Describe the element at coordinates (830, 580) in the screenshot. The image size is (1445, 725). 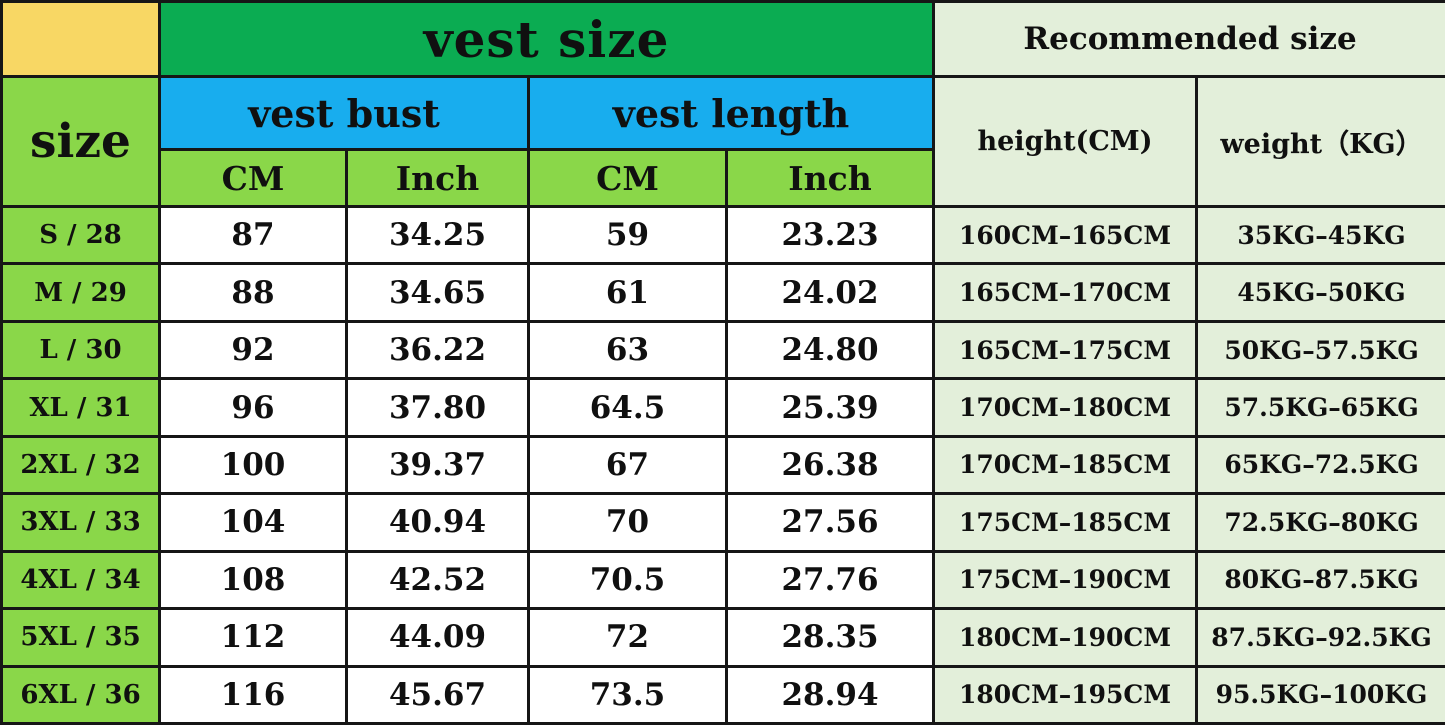
I see `length-inch-value: 27.76` at that location.